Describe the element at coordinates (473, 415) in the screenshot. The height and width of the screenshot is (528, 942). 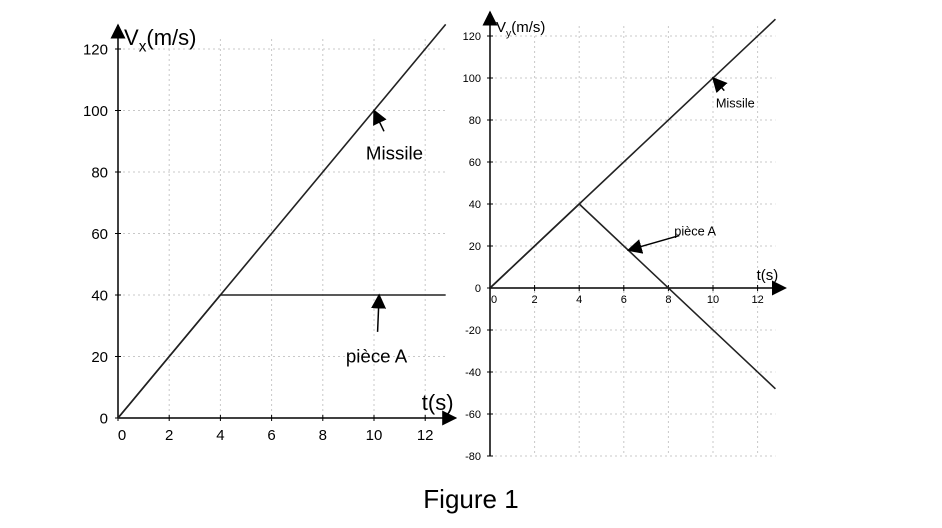
I see `y-tick-label: -60` at that location.